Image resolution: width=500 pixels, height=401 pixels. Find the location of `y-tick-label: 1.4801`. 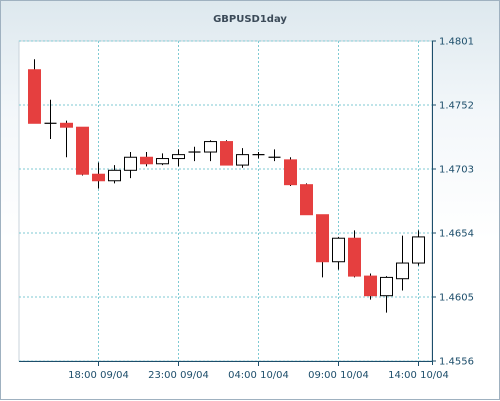

y-tick-label: 1.4801 is located at coordinates (456, 42).